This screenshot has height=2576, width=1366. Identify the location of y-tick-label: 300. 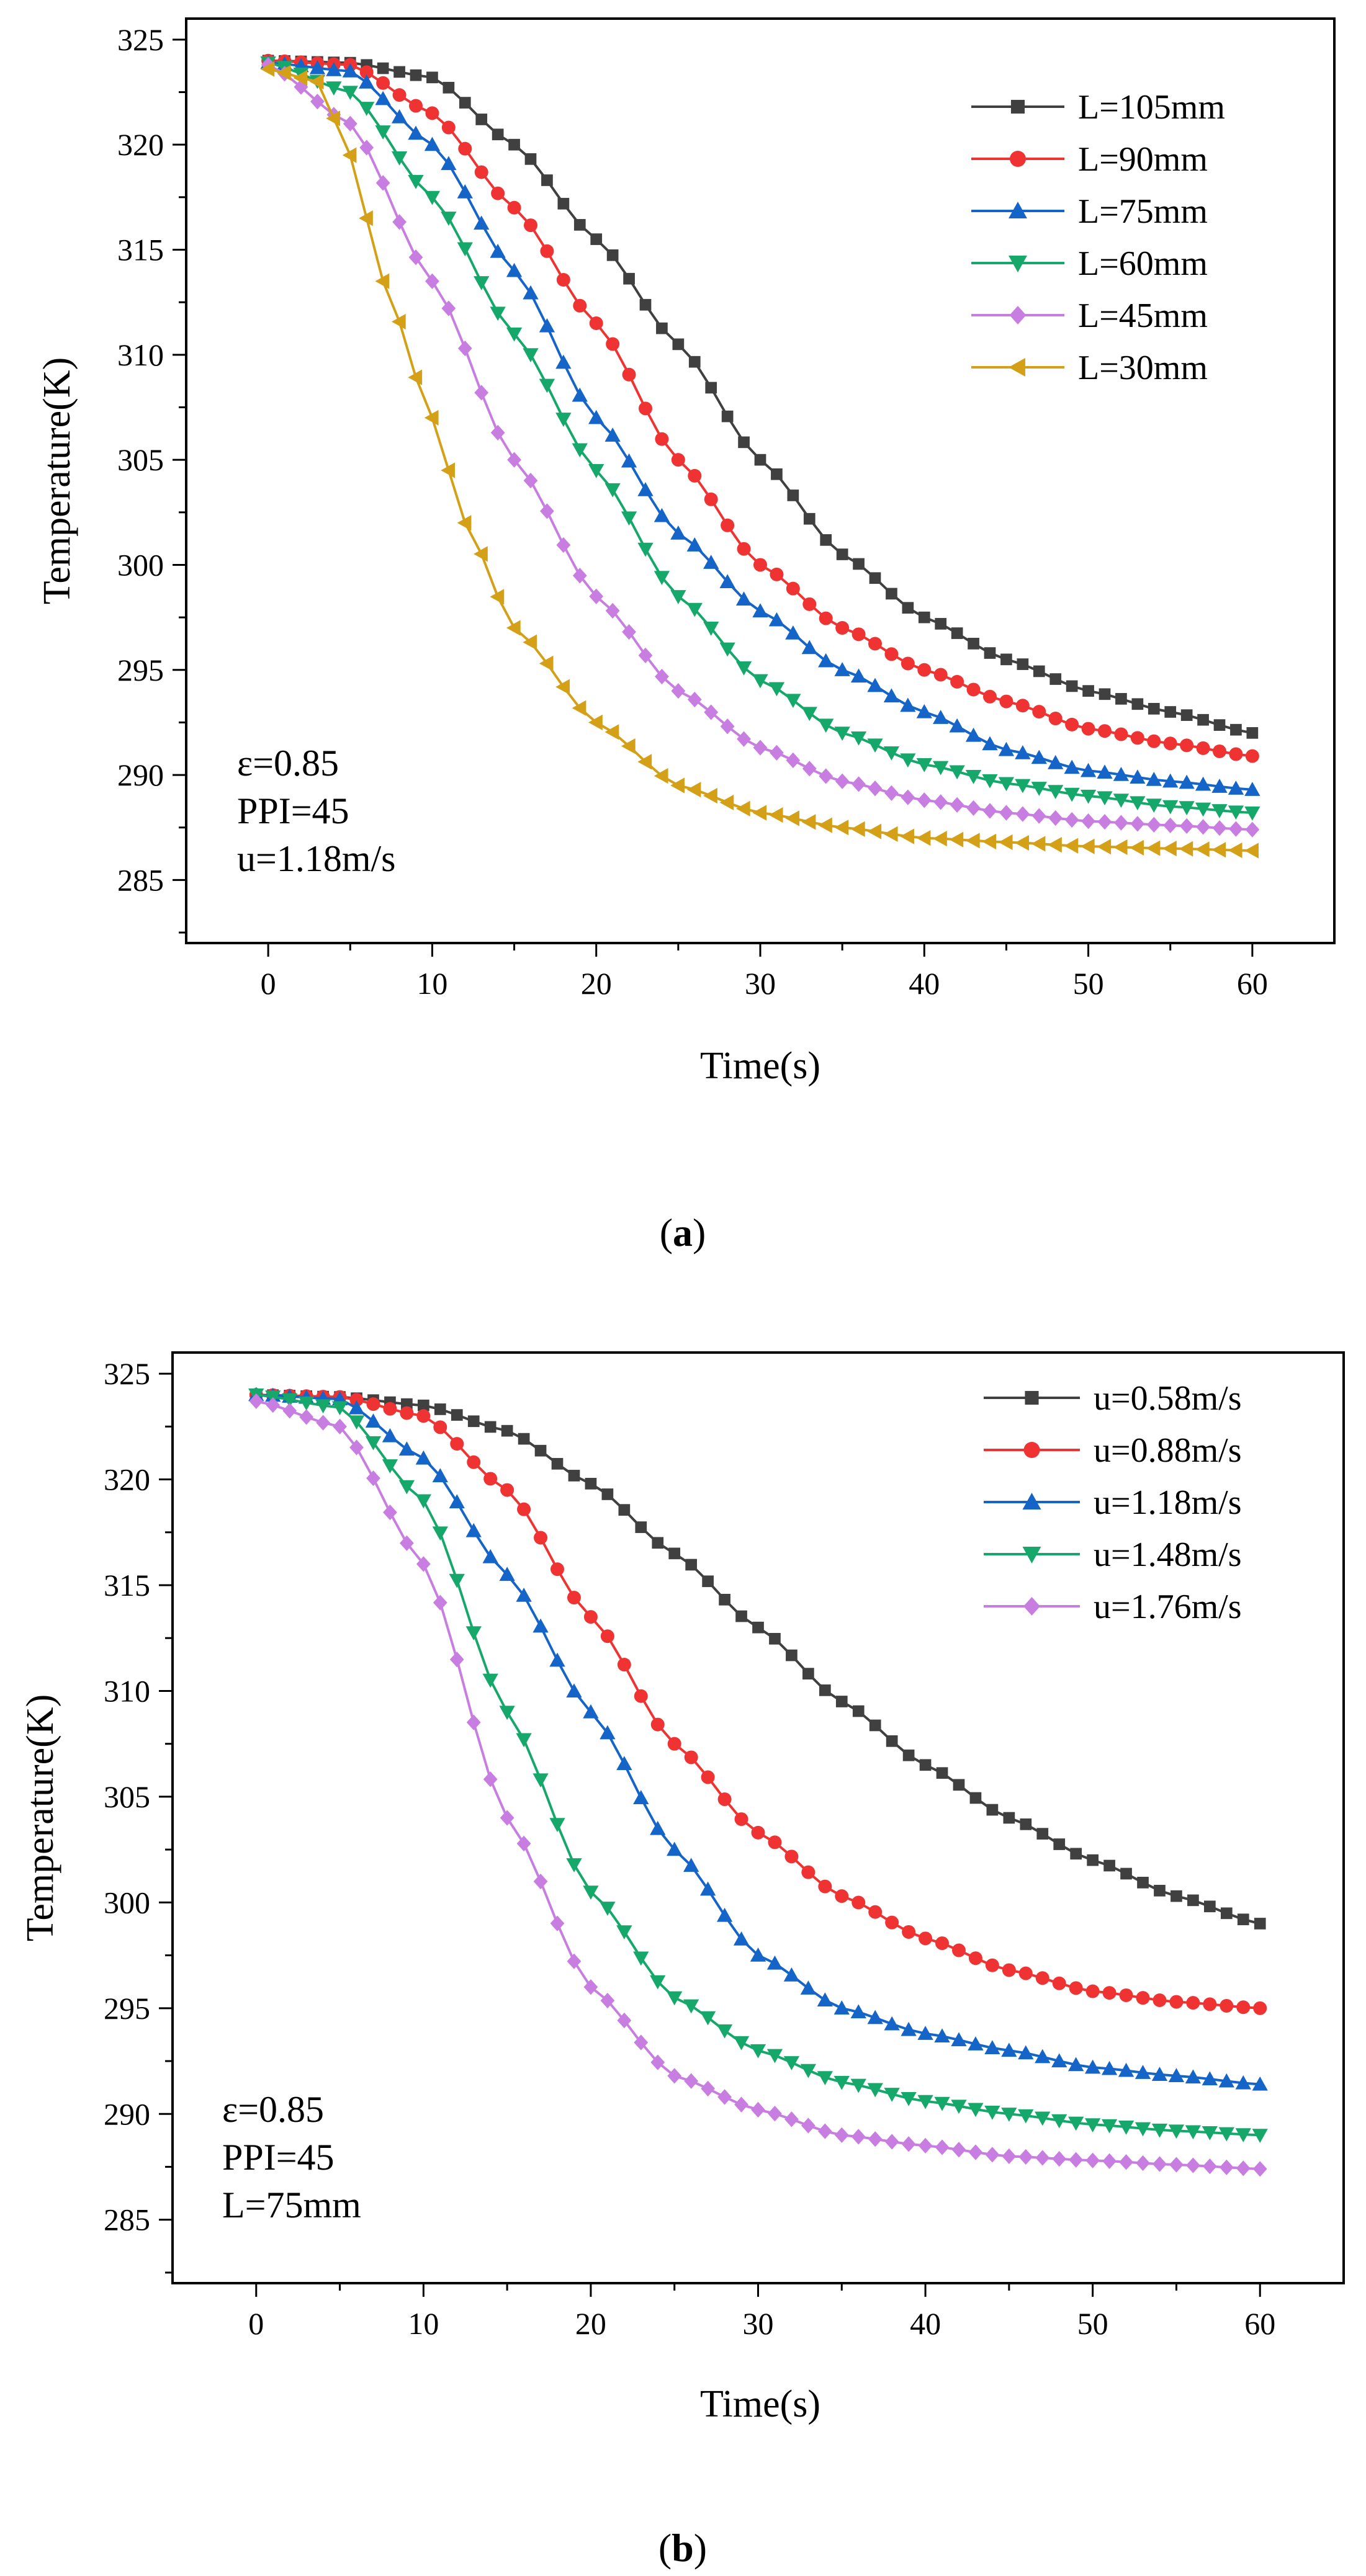
(140, 564).